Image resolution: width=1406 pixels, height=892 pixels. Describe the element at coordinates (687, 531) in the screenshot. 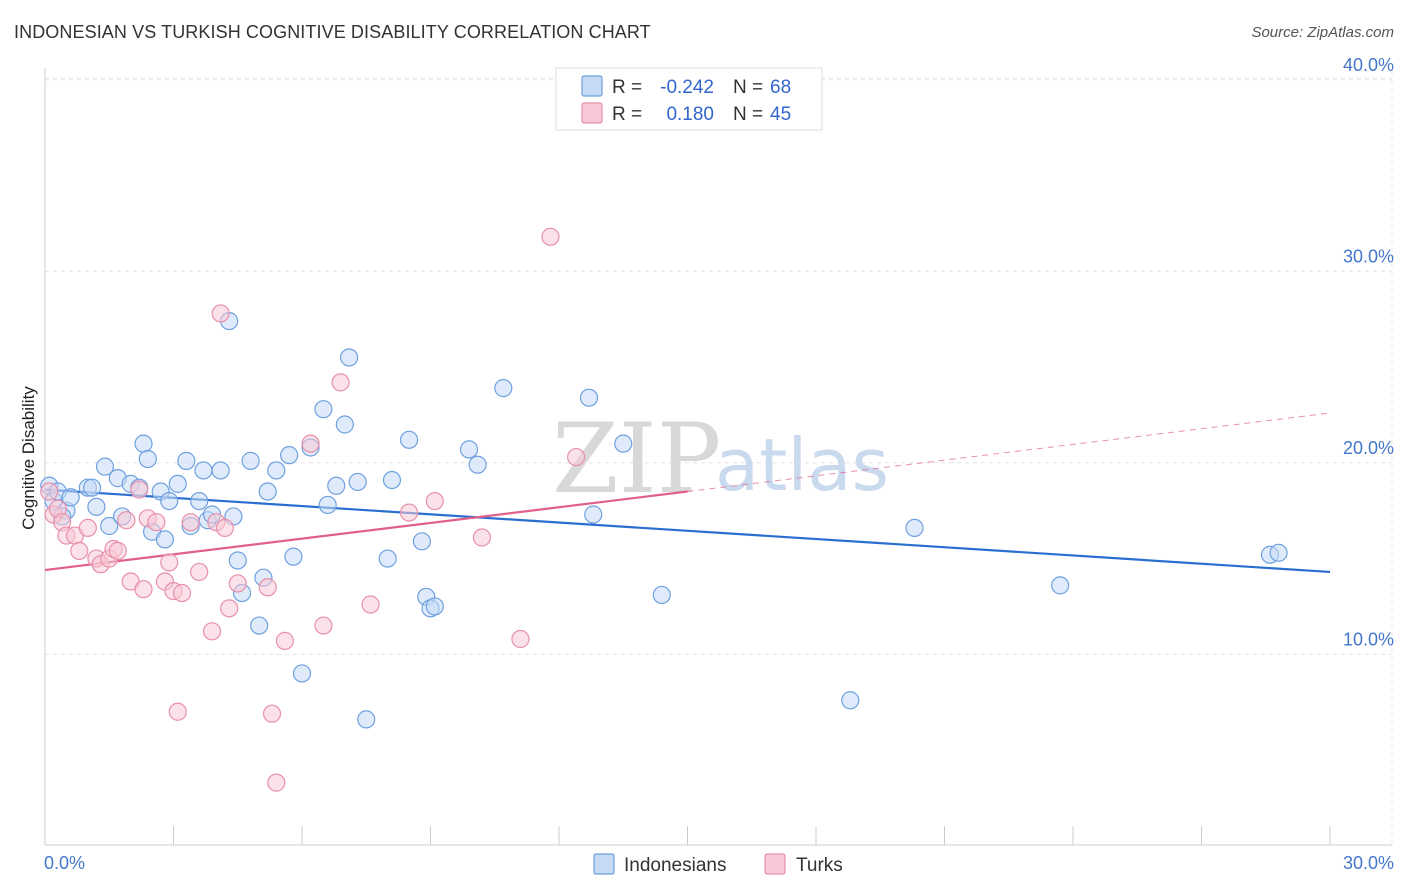

I see `trend-line-indonesians` at that location.